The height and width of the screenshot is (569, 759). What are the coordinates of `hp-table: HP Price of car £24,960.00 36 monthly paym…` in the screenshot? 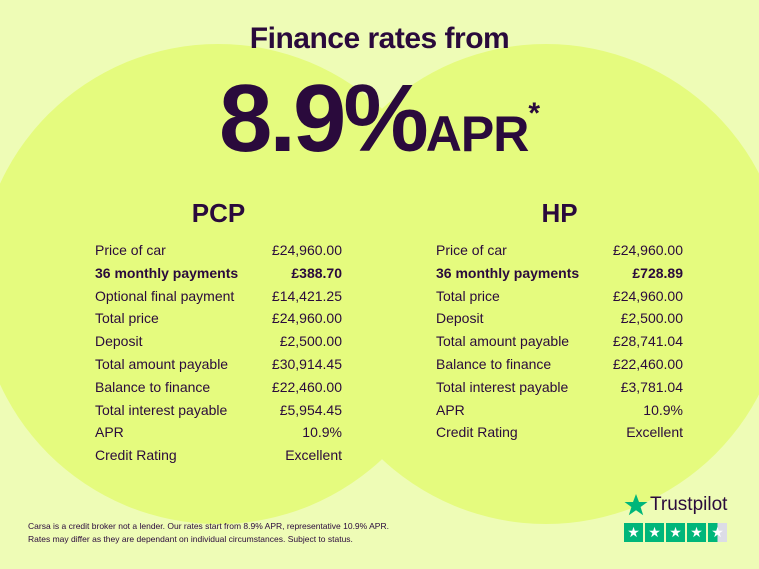 It's located at (559, 321).